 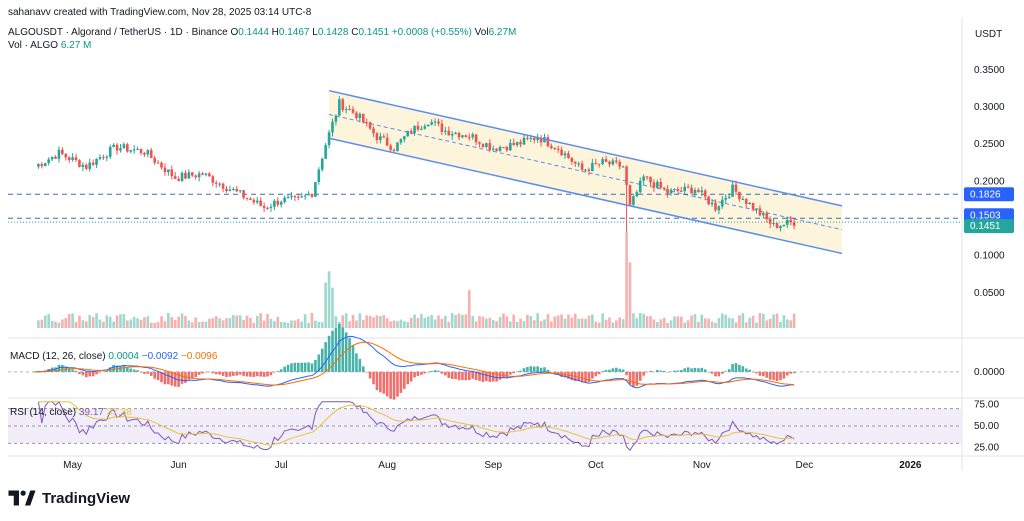 I want to click on x-tick-label: Dec, so click(x=804, y=465).